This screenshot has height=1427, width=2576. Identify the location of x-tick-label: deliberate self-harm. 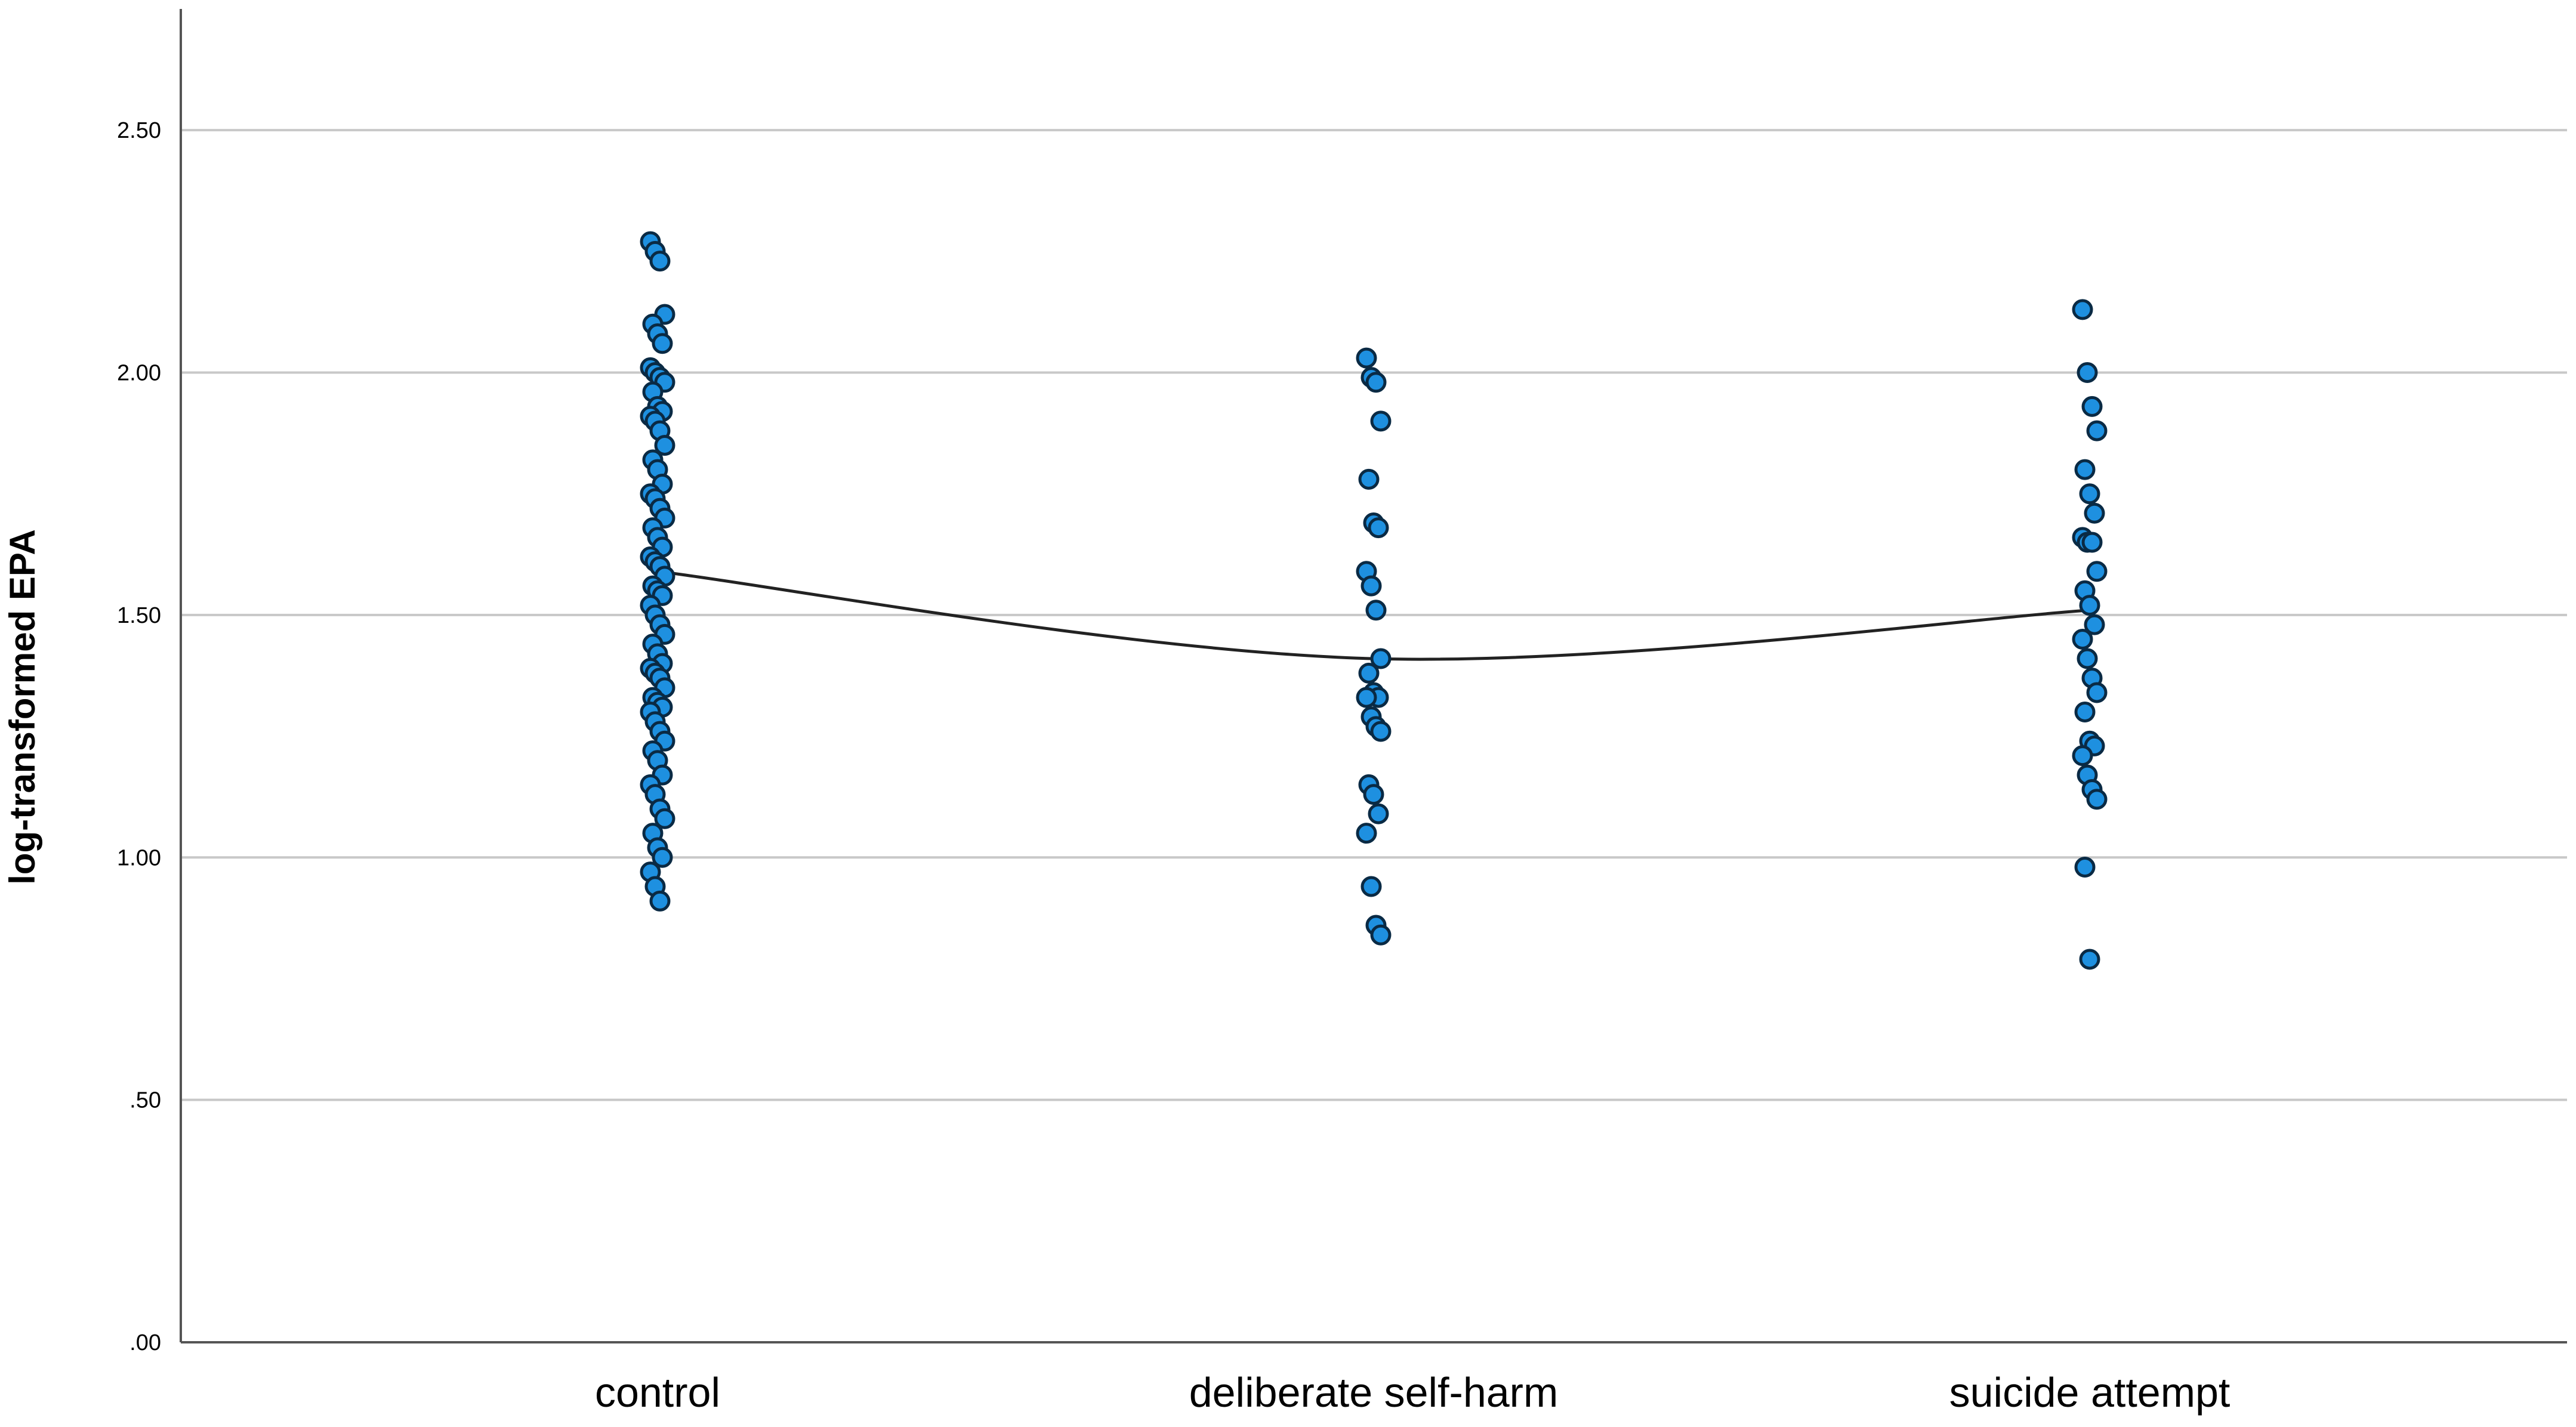
(1374, 1392).